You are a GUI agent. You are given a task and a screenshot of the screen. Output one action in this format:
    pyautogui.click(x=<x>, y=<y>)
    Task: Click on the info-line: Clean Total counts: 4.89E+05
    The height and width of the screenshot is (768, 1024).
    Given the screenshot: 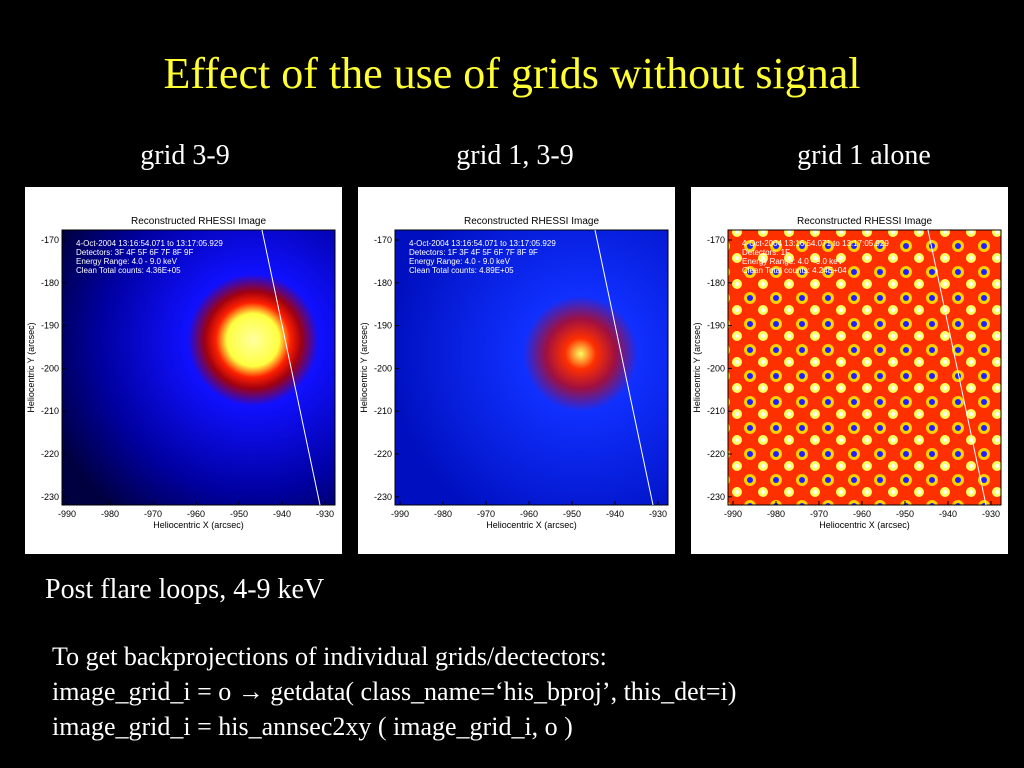 What is the action you would take?
    pyautogui.click(x=461, y=270)
    